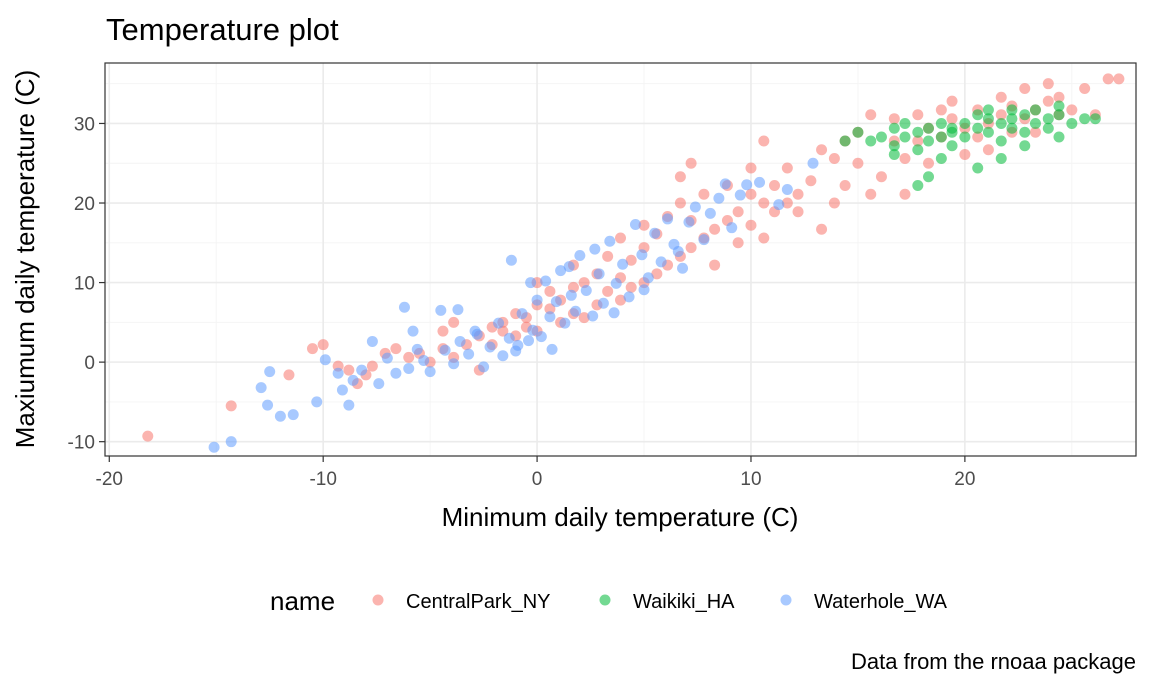 The width and height of the screenshot is (1152, 691). I want to click on x-axis: -20 -10 0 10 20, so click(535, 473).